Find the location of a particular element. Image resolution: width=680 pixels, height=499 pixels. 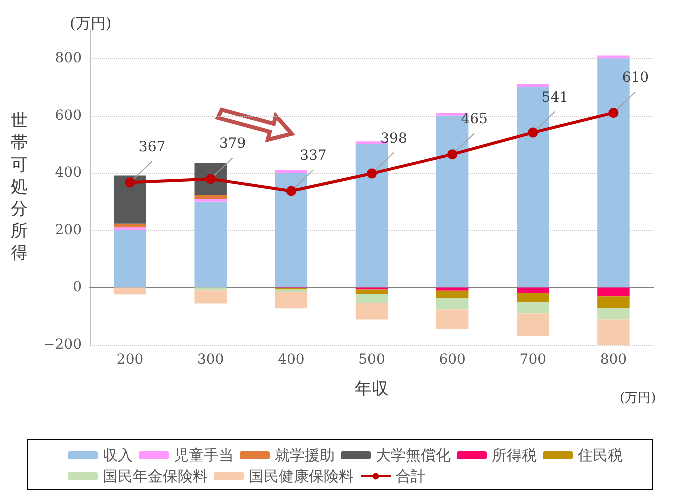

data-label: 398 is located at coordinates (394, 138).